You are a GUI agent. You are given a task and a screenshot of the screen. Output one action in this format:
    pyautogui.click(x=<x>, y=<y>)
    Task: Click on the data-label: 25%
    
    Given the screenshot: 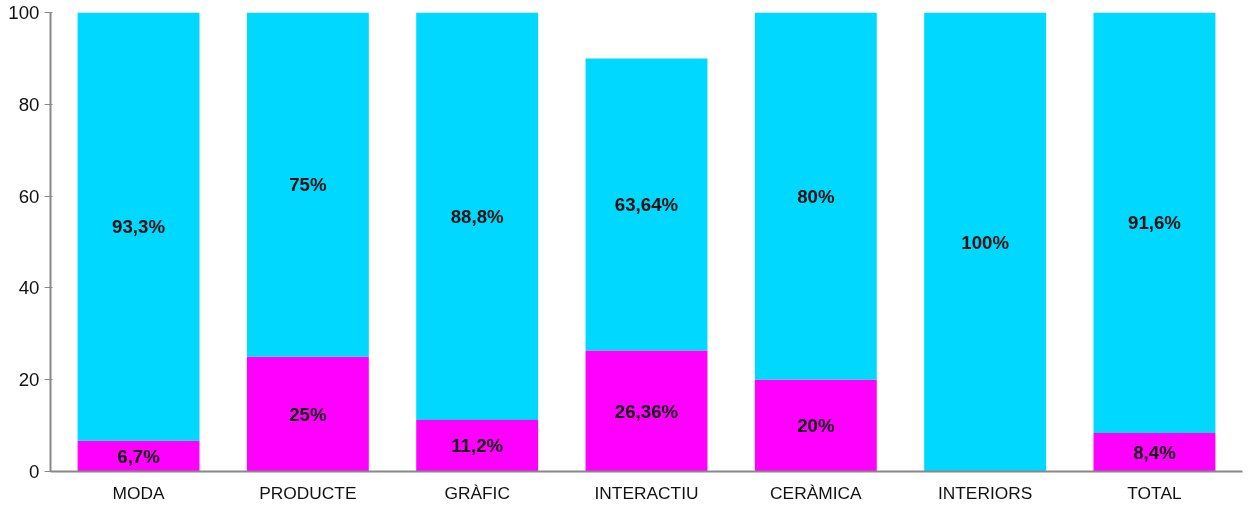 What is the action you would take?
    pyautogui.click(x=308, y=414)
    